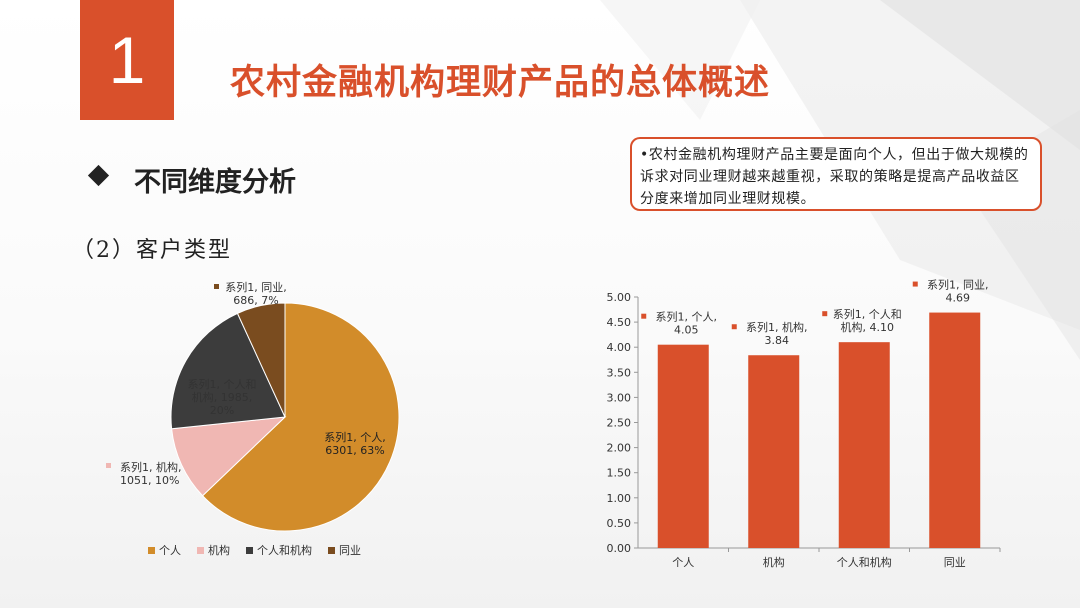 This screenshot has height=608, width=1080. I want to click on pie-data-label: 系列1, 个人和机构, 1985, 20%, so click(222, 397).